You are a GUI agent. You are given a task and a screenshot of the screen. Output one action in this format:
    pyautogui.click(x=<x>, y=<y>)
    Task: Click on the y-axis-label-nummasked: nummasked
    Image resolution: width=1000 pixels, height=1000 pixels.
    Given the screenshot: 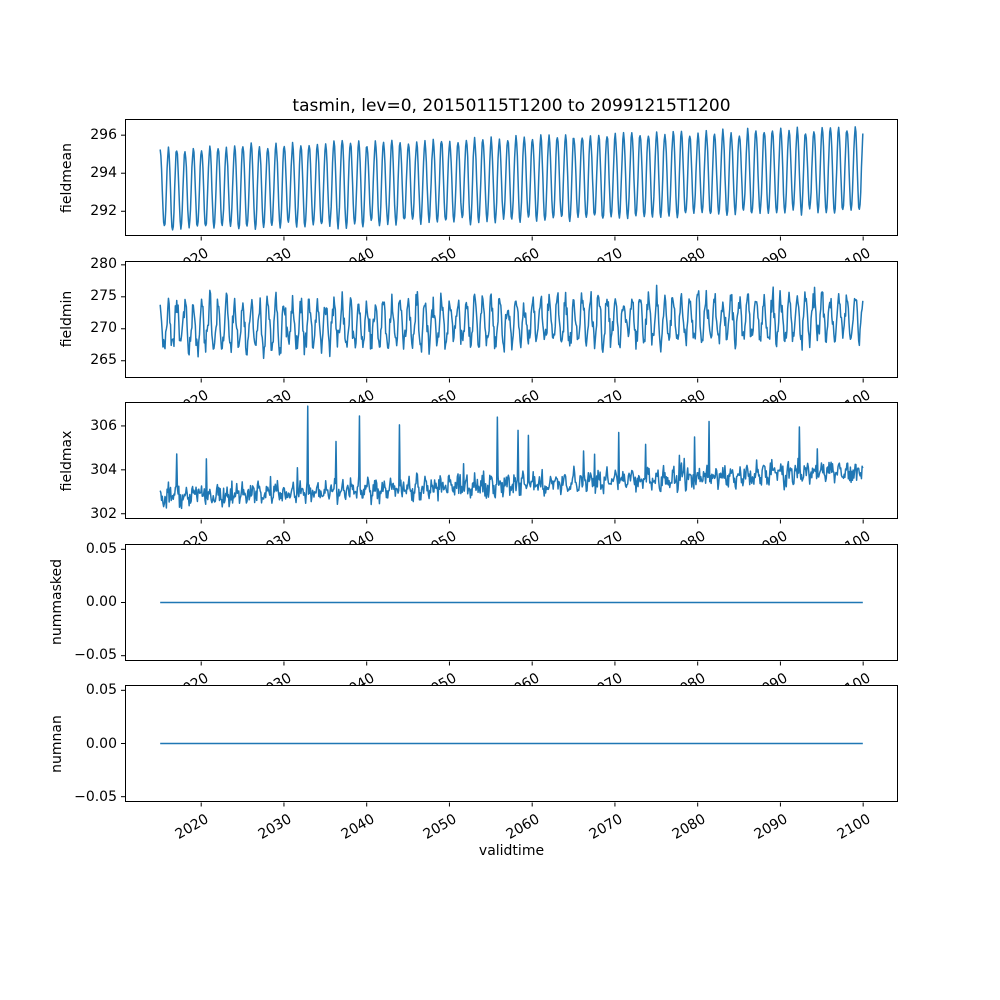 What is the action you would take?
    pyautogui.click(x=57, y=602)
    